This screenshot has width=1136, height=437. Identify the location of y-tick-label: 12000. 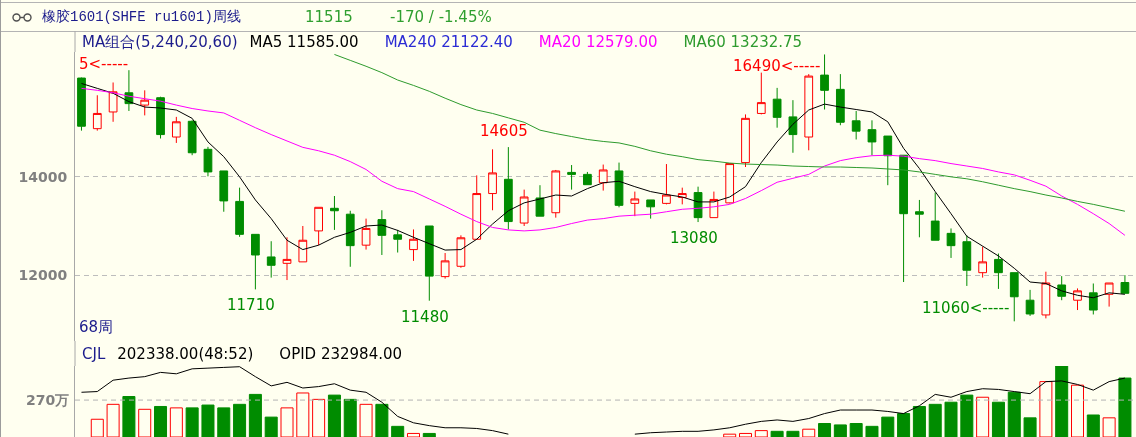
(43, 275).